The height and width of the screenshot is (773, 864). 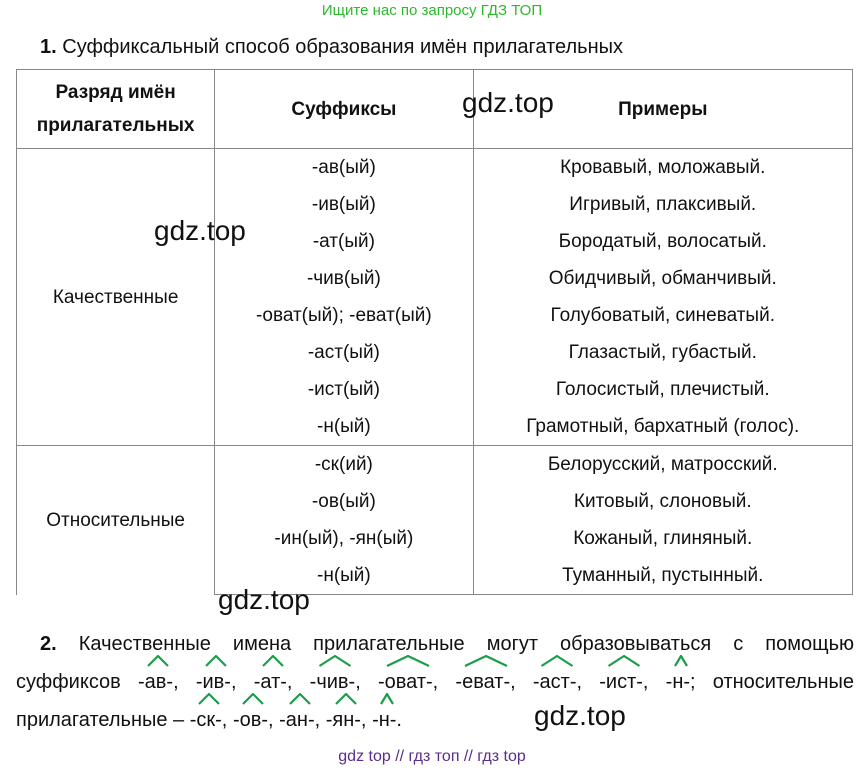 I want to click on suffix-text: -аст-,, so click(x=557, y=682).